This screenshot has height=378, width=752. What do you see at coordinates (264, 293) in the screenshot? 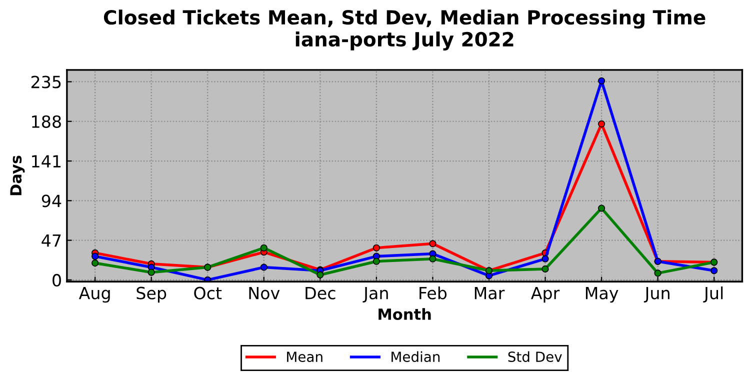
I see `x-tick-label: Nov` at bounding box center [264, 293].